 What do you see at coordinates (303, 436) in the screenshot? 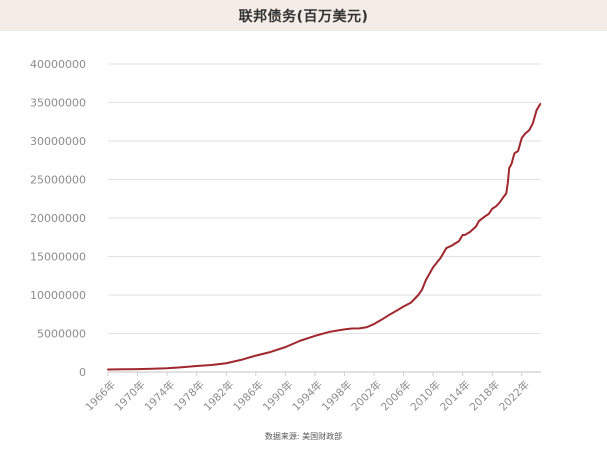
I see `source-note: 数据来源: 美国财政部` at bounding box center [303, 436].